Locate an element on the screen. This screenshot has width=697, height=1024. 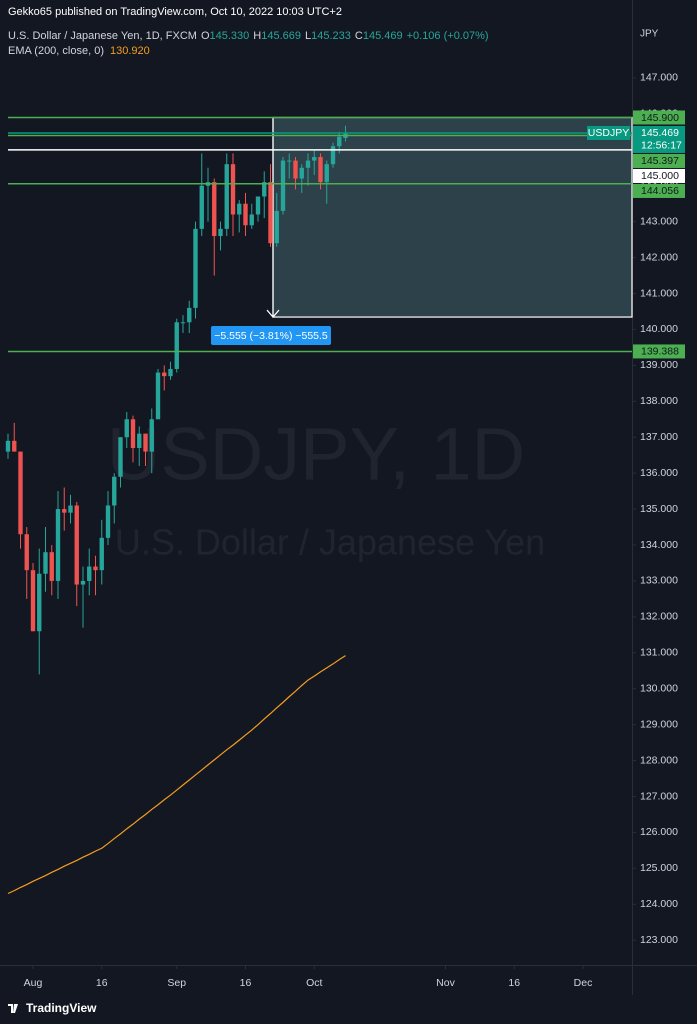
y-tick-label: 141.000 is located at coordinates (659, 293).